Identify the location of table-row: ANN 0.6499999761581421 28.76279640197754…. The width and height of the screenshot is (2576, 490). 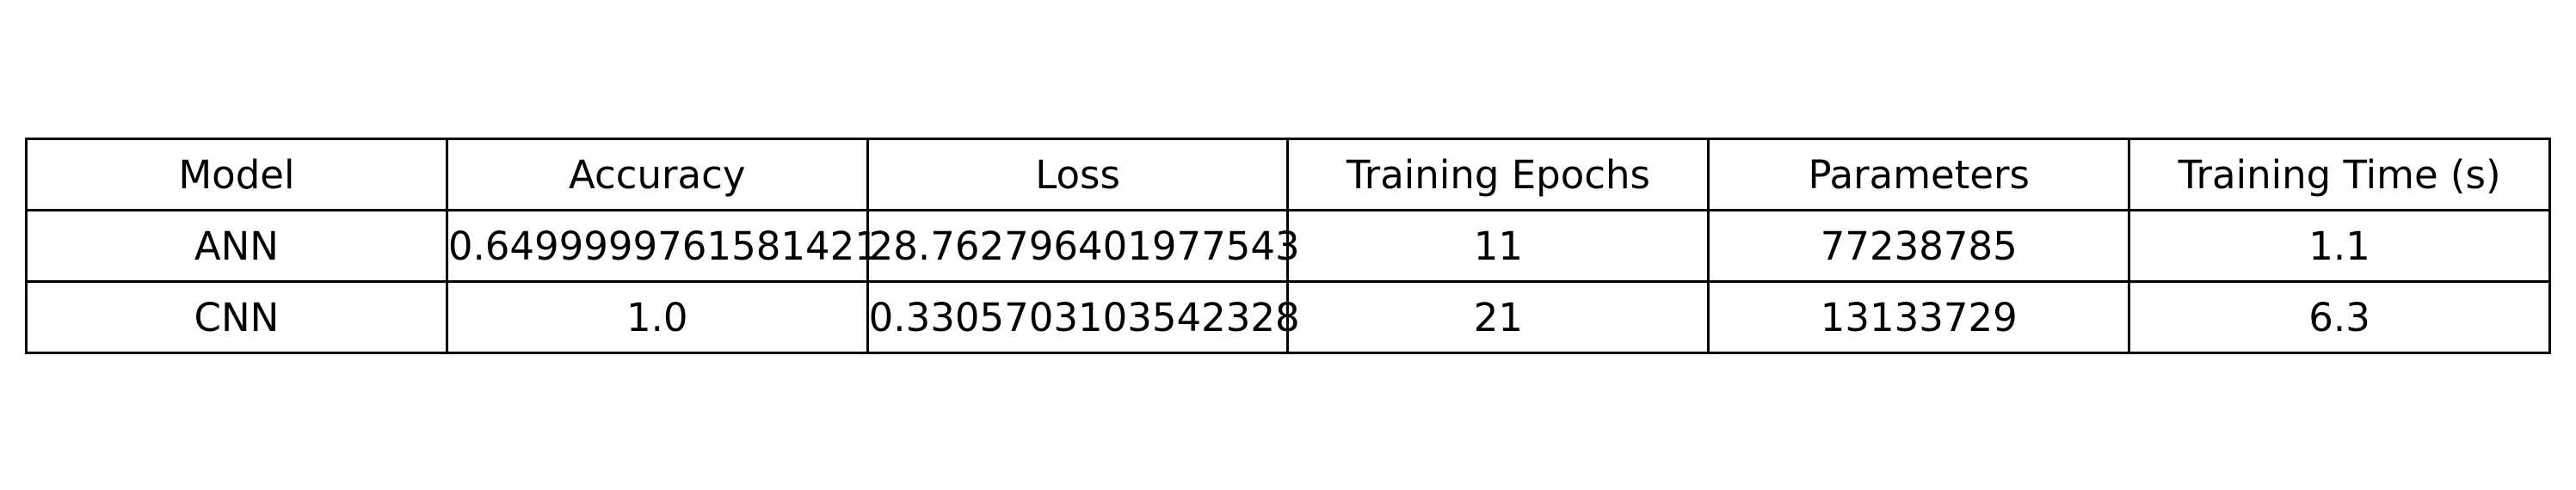
(1288, 246).